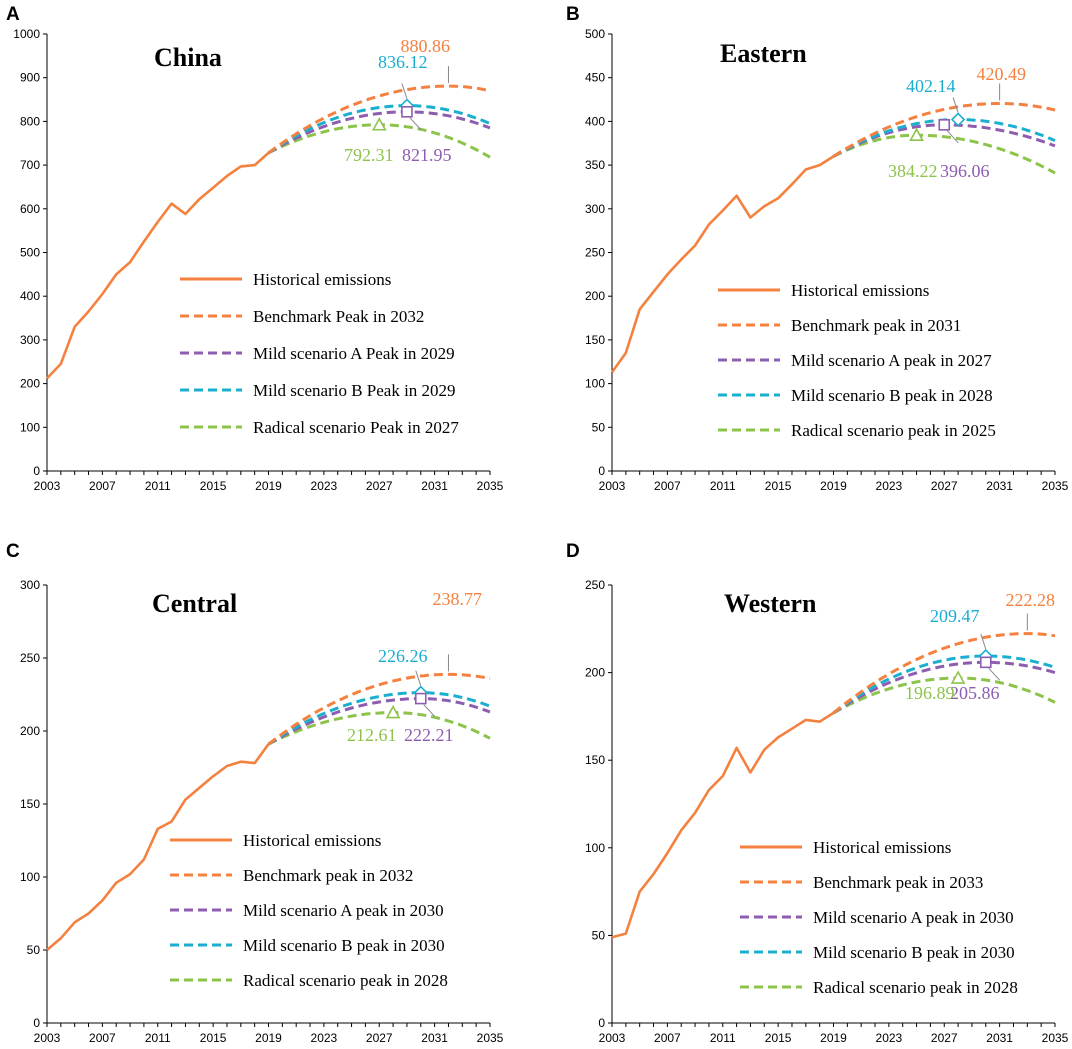 This screenshot has height=1049, width=1072. I want to click on y-tick-label: 700, so click(30, 165).